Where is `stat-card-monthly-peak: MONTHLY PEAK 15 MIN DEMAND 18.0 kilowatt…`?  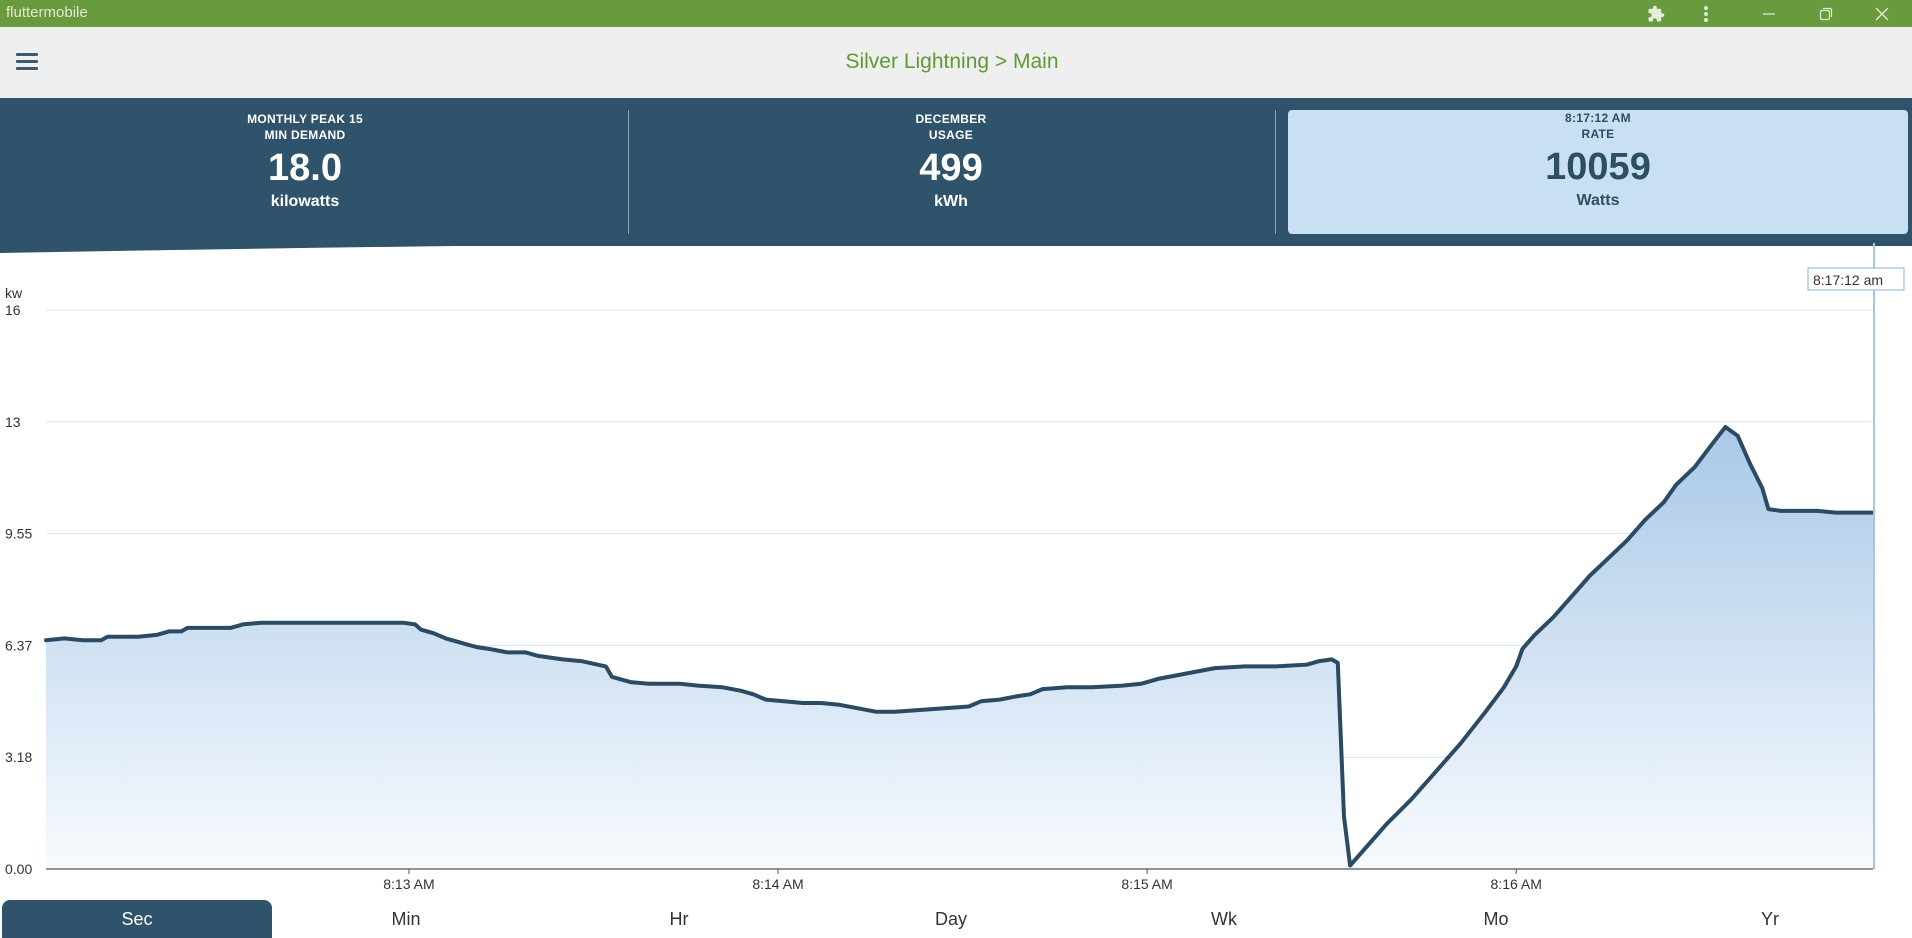 stat-card-monthly-peak: MONTHLY PEAK 15 MIN DEMAND 18.0 kilowatt… is located at coordinates (305, 172).